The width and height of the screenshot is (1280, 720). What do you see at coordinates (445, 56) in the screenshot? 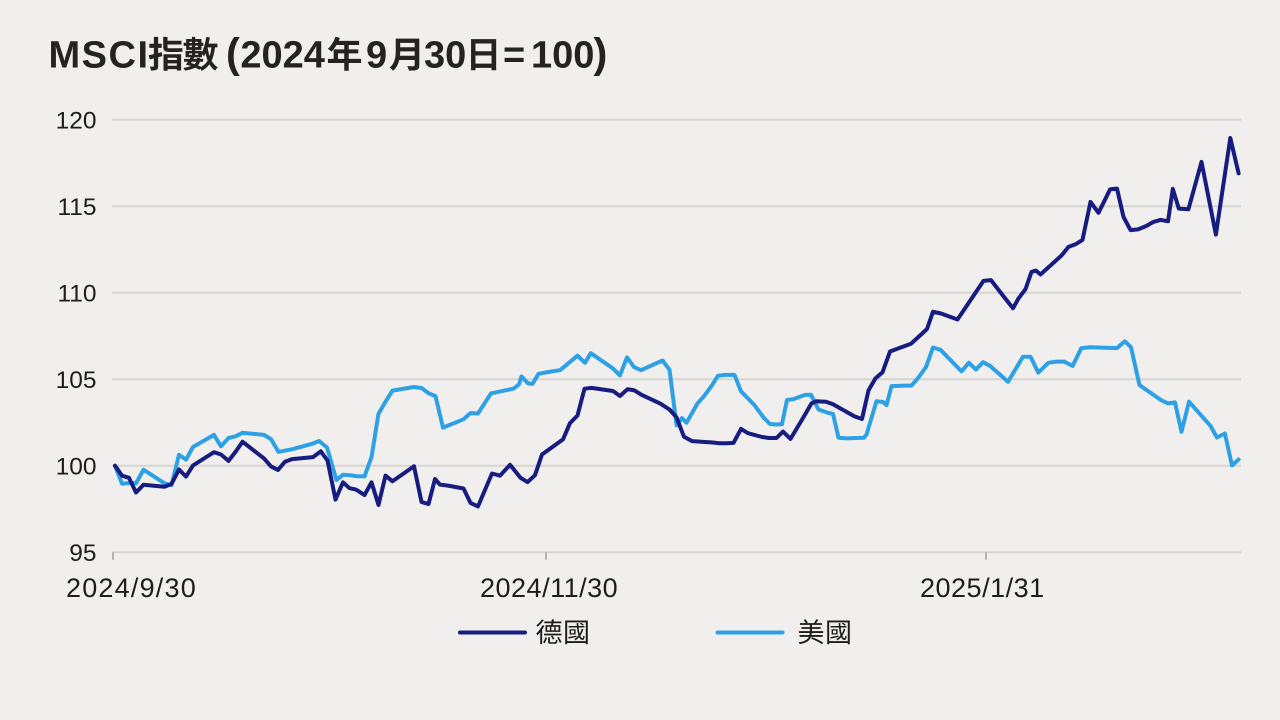
I see `svg-text: 30` at bounding box center [445, 56].